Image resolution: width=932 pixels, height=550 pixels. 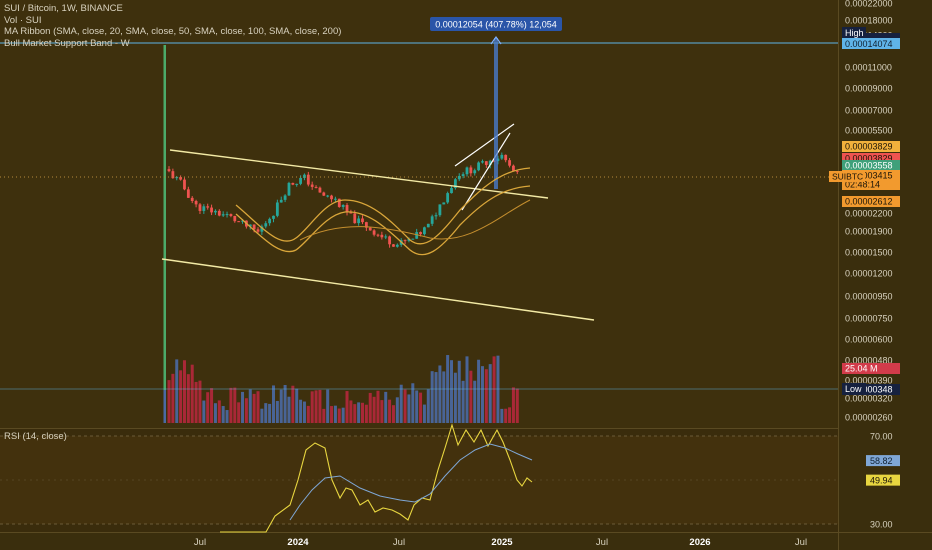 I want to click on time-axis-label: 2024, so click(x=298, y=542).